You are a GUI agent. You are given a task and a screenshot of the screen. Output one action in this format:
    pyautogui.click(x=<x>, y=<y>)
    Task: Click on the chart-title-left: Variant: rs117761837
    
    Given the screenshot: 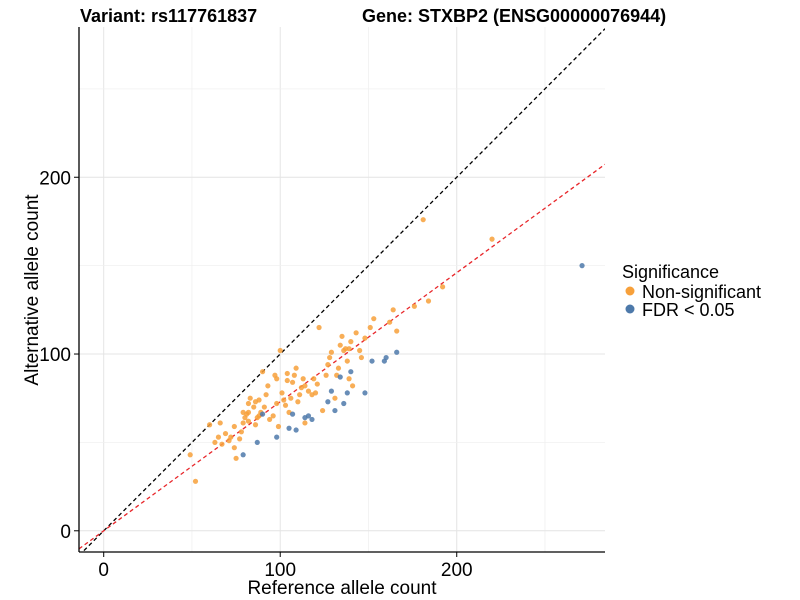 What is the action you would take?
    pyautogui.click(x=168, y=16)
    